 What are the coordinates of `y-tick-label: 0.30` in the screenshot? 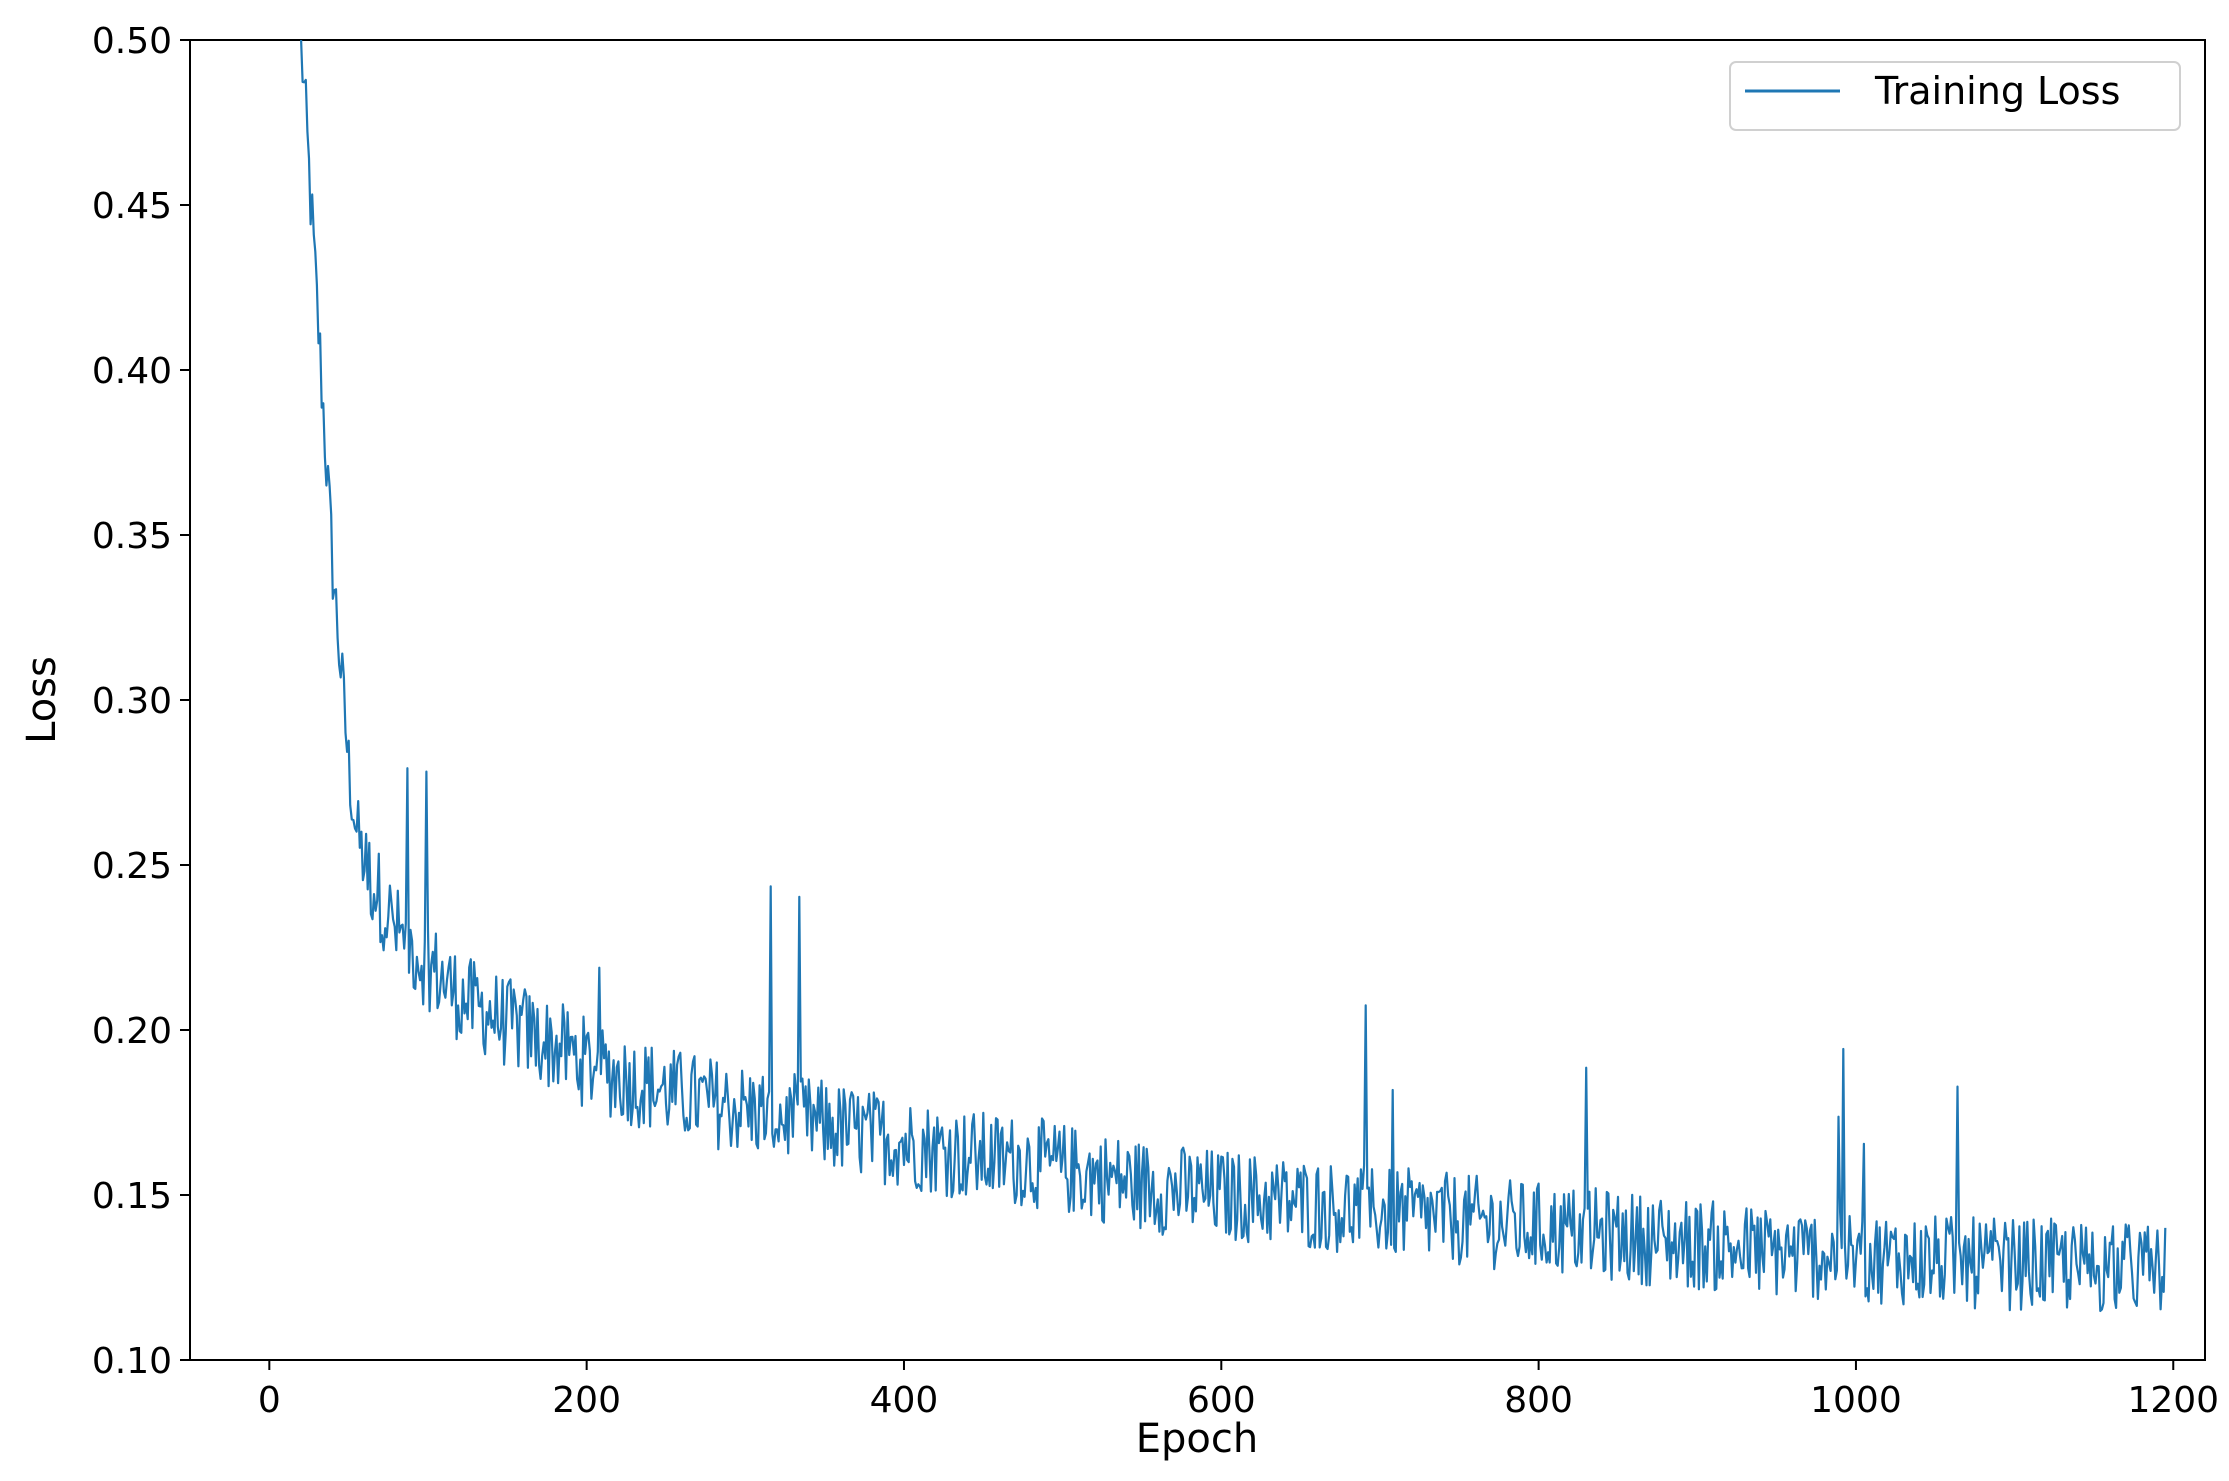 It's located at (132, 701).